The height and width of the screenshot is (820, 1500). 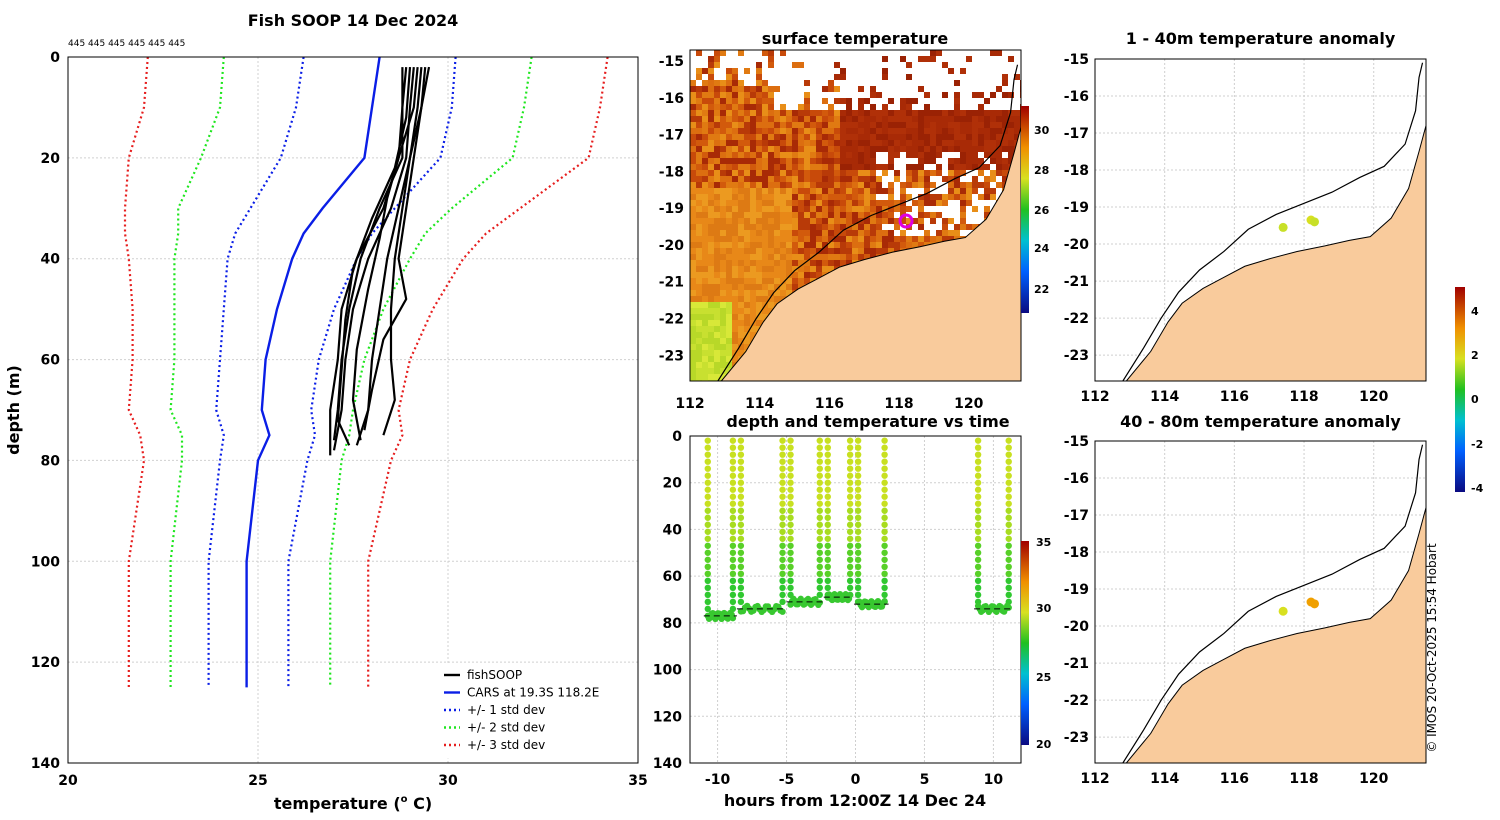 I want to click on x-tick-label: 114, so click(x=759, y=404).